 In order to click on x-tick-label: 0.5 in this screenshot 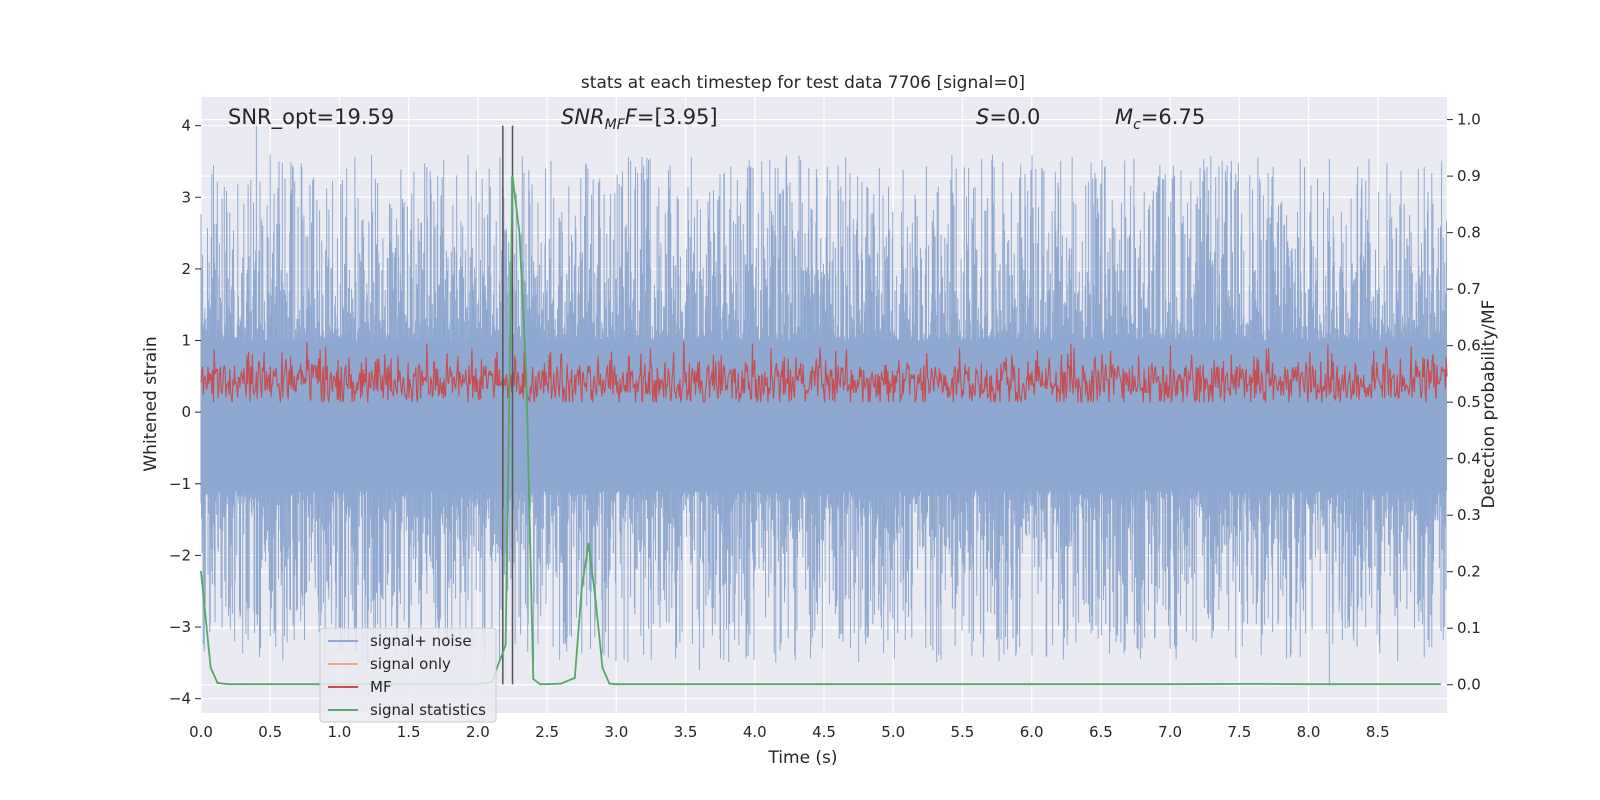, I will do `click(270, 732)`.